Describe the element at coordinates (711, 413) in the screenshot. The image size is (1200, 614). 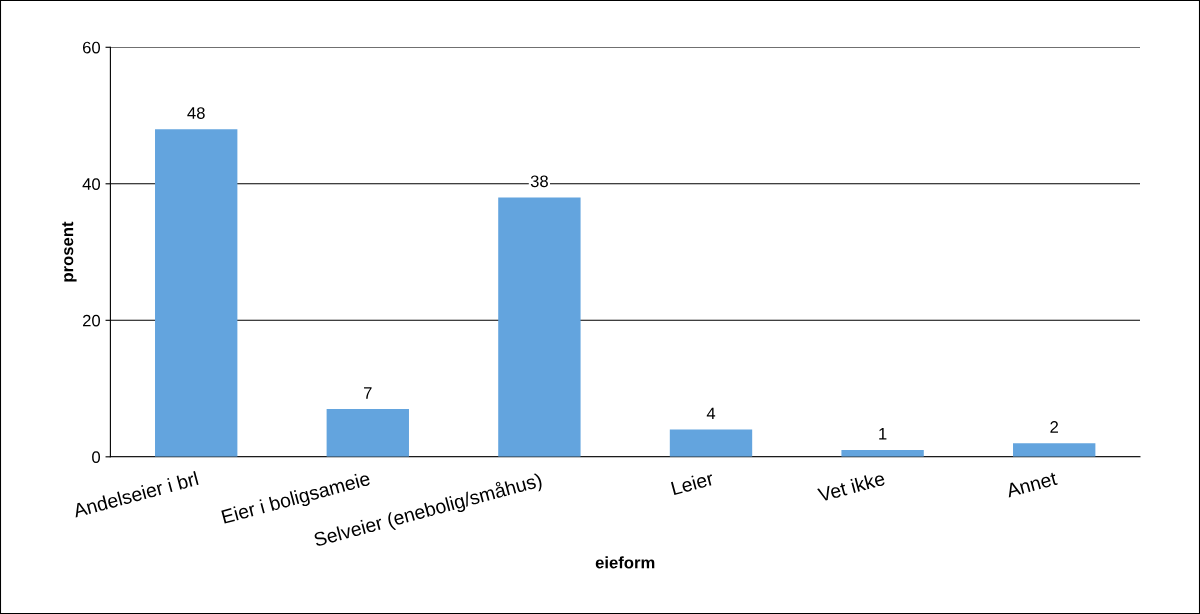
I see `data-label: 4` at that location.